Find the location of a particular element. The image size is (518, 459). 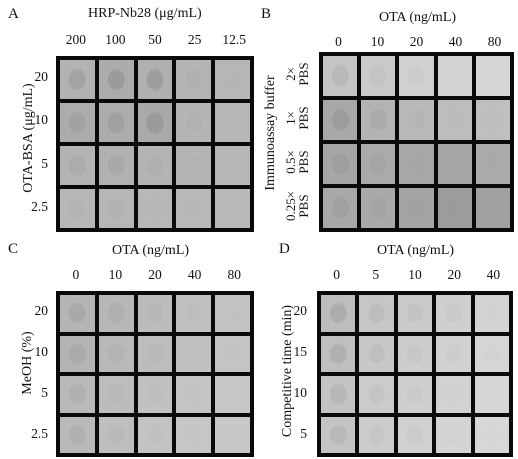

row-label: 2.5 is located at coordinates (39, 207).